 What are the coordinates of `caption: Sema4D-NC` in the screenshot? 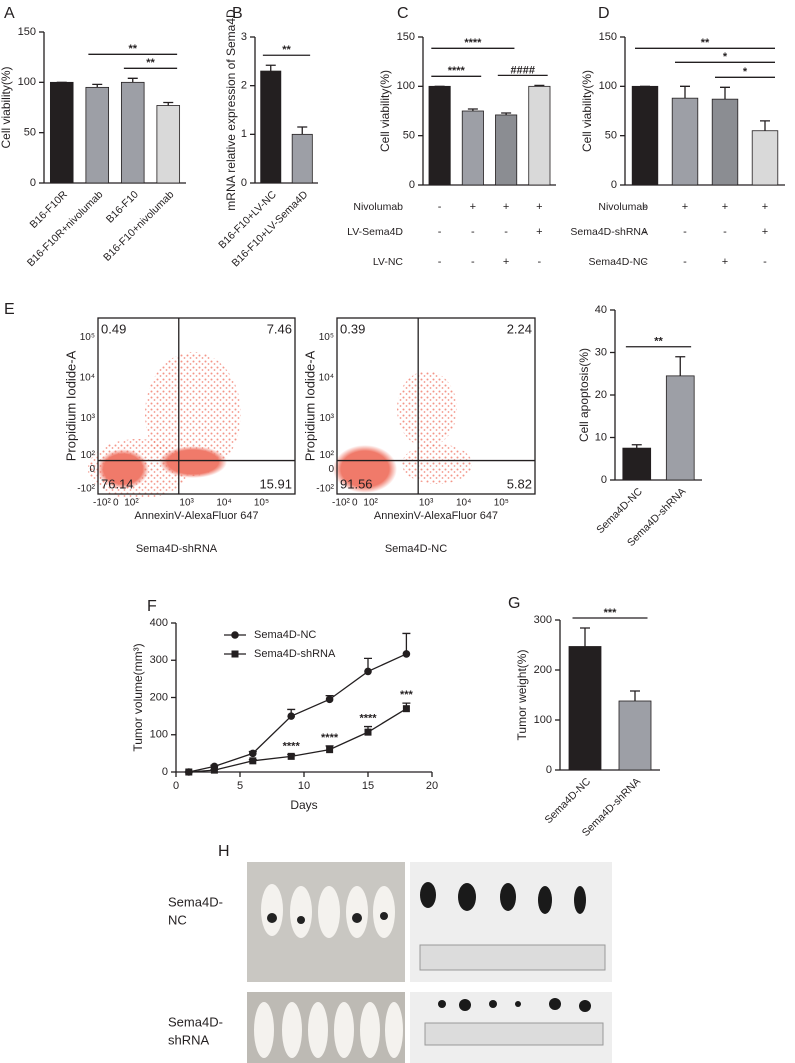 It's located at (416, 549).